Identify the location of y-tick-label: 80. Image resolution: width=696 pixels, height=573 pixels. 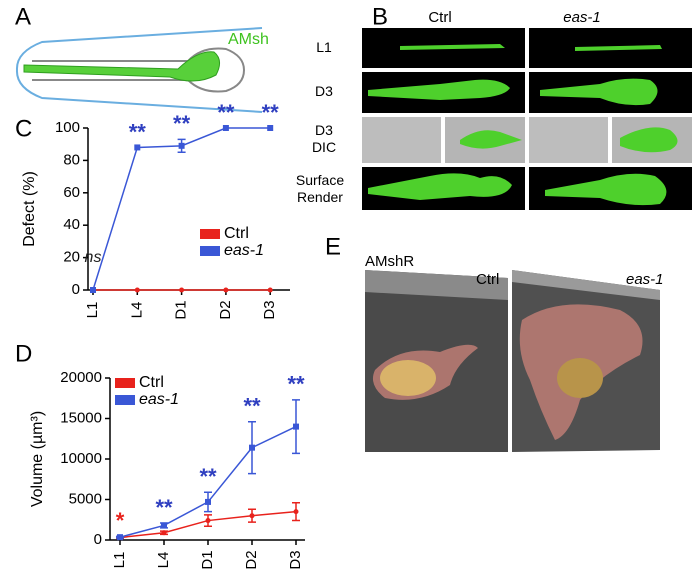
(71, 159).